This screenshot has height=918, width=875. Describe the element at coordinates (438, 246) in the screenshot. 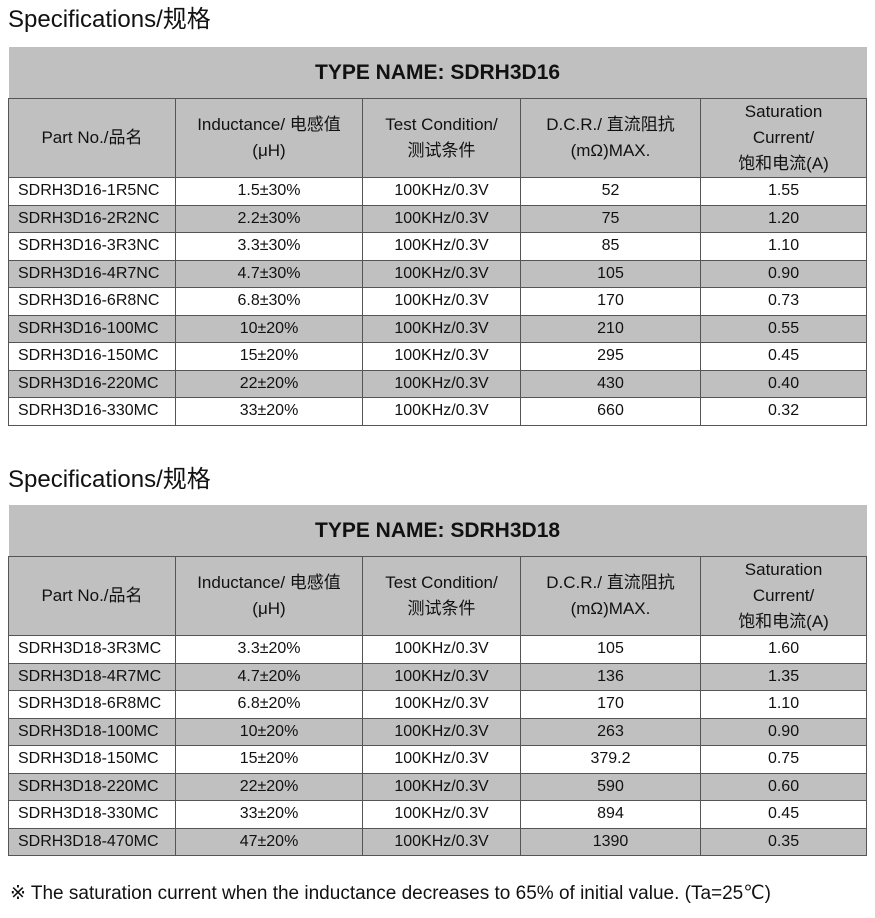

I see `table-row: SDRH3D16-3R3NC 3.3±30% 100KHz/0.3V 85 1.10` at that location.